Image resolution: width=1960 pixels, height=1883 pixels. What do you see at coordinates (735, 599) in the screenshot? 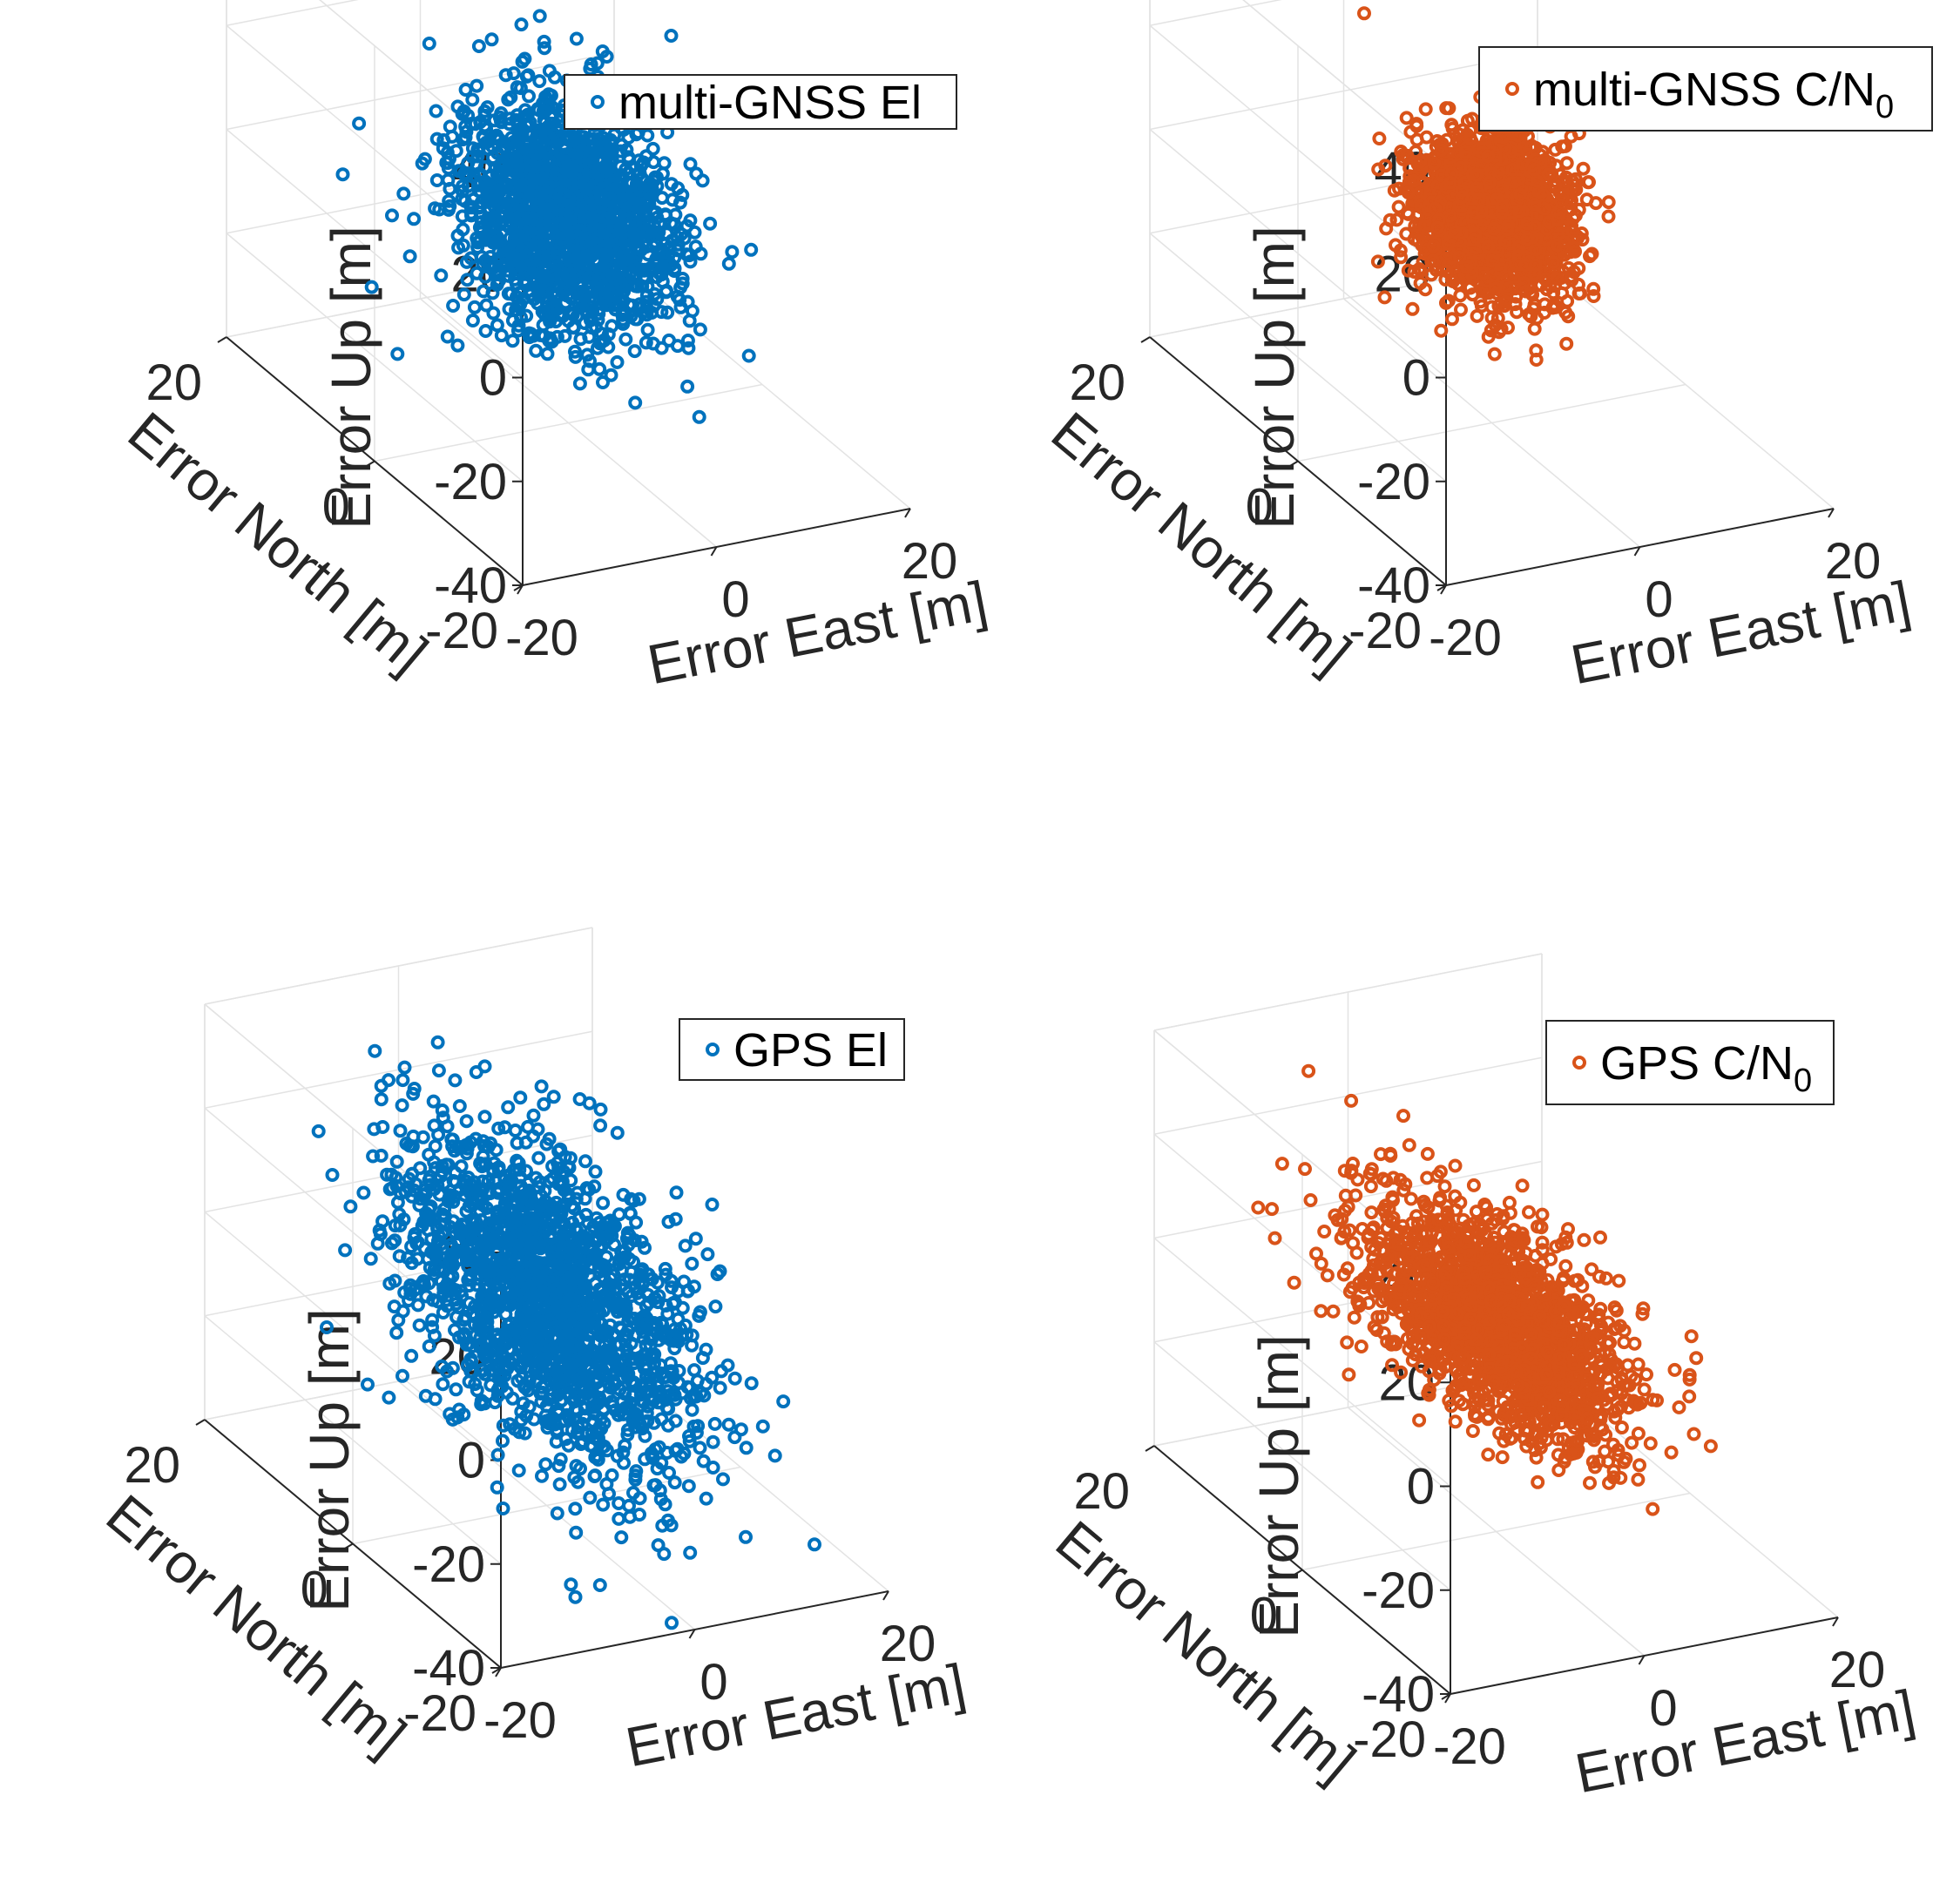
I see `east-tick-label: 0` at bounding box center [735, 599].